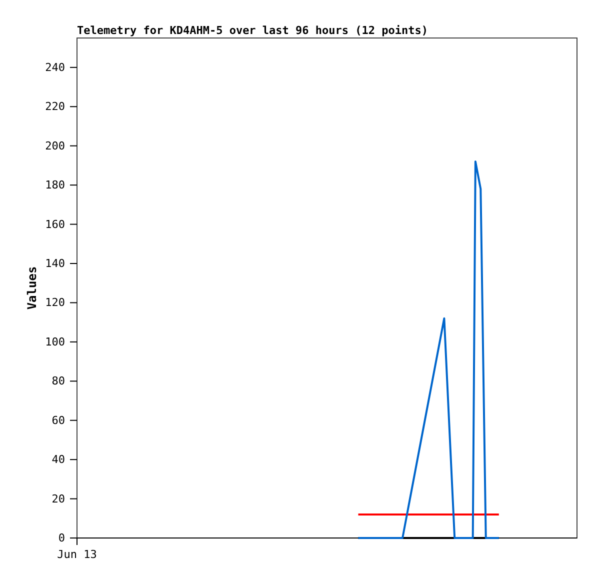 Image resolution: width=597 pixels, height=579 pixels. I want to click on y-tick-label: 80, so click(58, 381).